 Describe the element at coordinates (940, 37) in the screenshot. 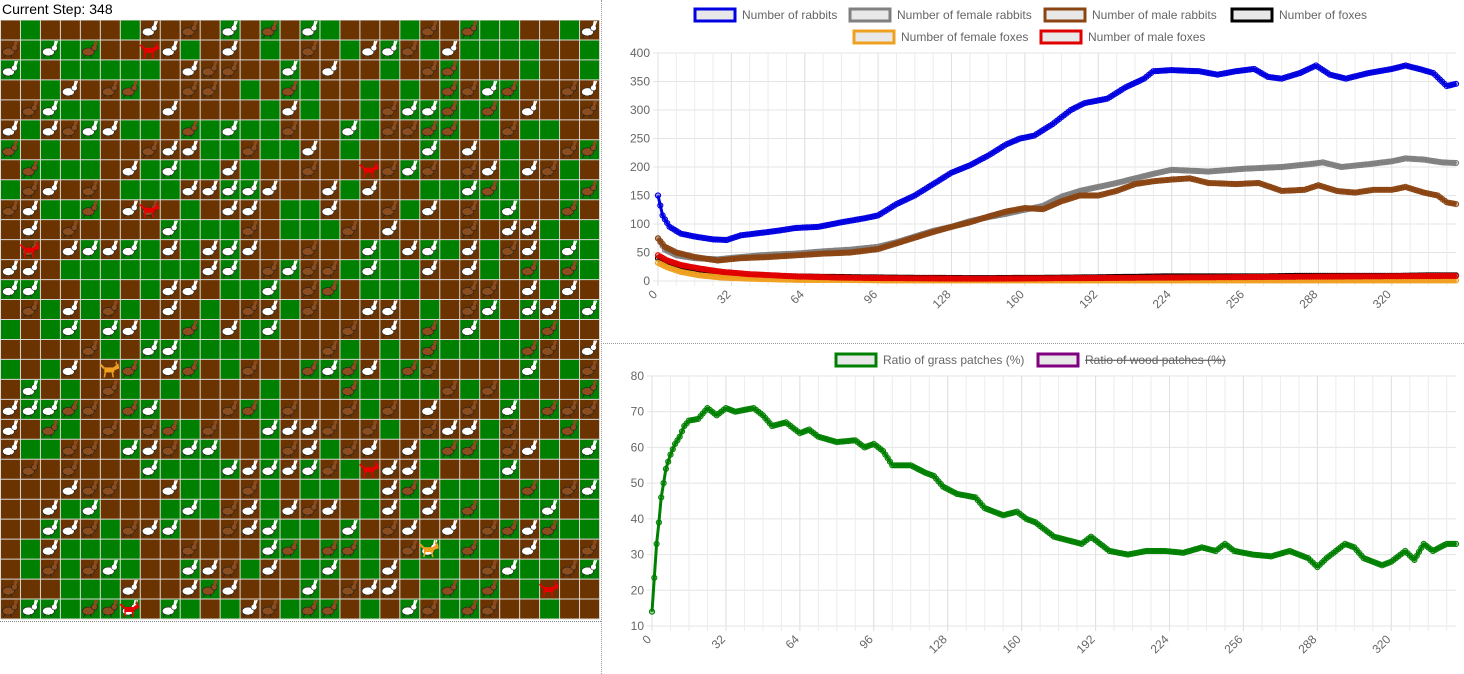

I see `legend-item: Number of female foxes` at that location.